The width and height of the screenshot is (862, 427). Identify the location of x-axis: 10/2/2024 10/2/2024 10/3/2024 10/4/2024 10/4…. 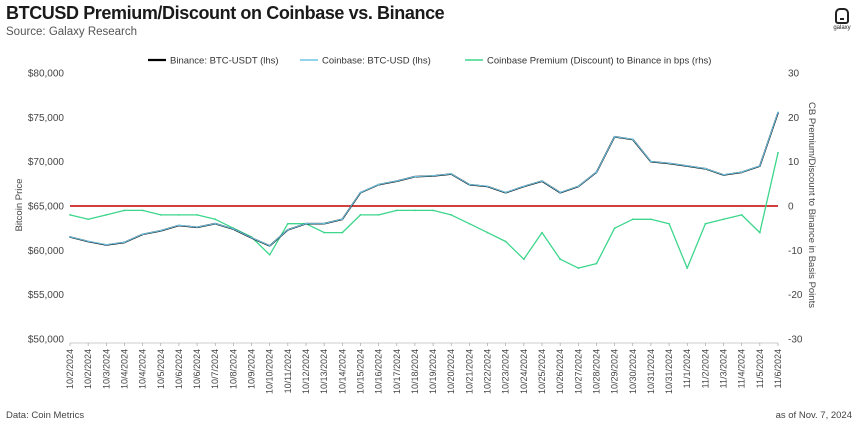
(424, 368).